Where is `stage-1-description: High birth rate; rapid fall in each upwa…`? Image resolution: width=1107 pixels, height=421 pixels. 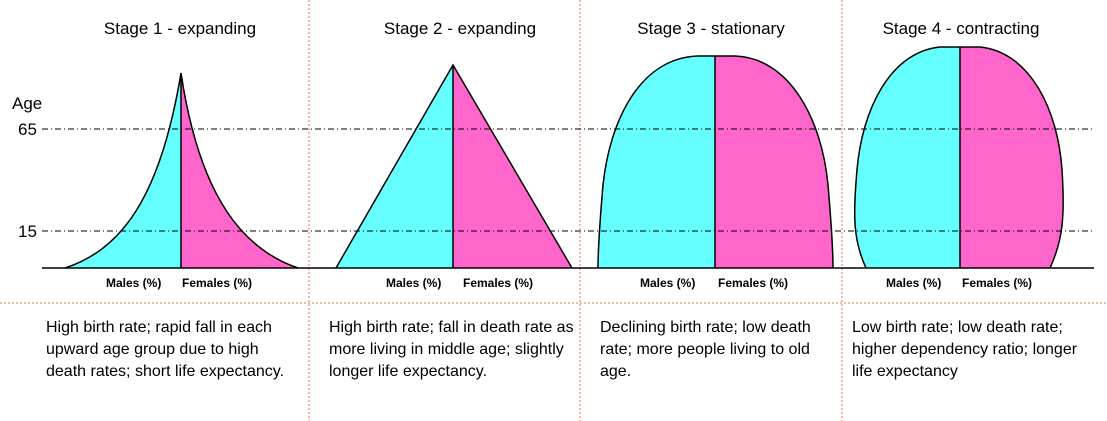 stage-1-description: High birth rate; rapid fall in each upwa… is located at coordinates (165, 349).